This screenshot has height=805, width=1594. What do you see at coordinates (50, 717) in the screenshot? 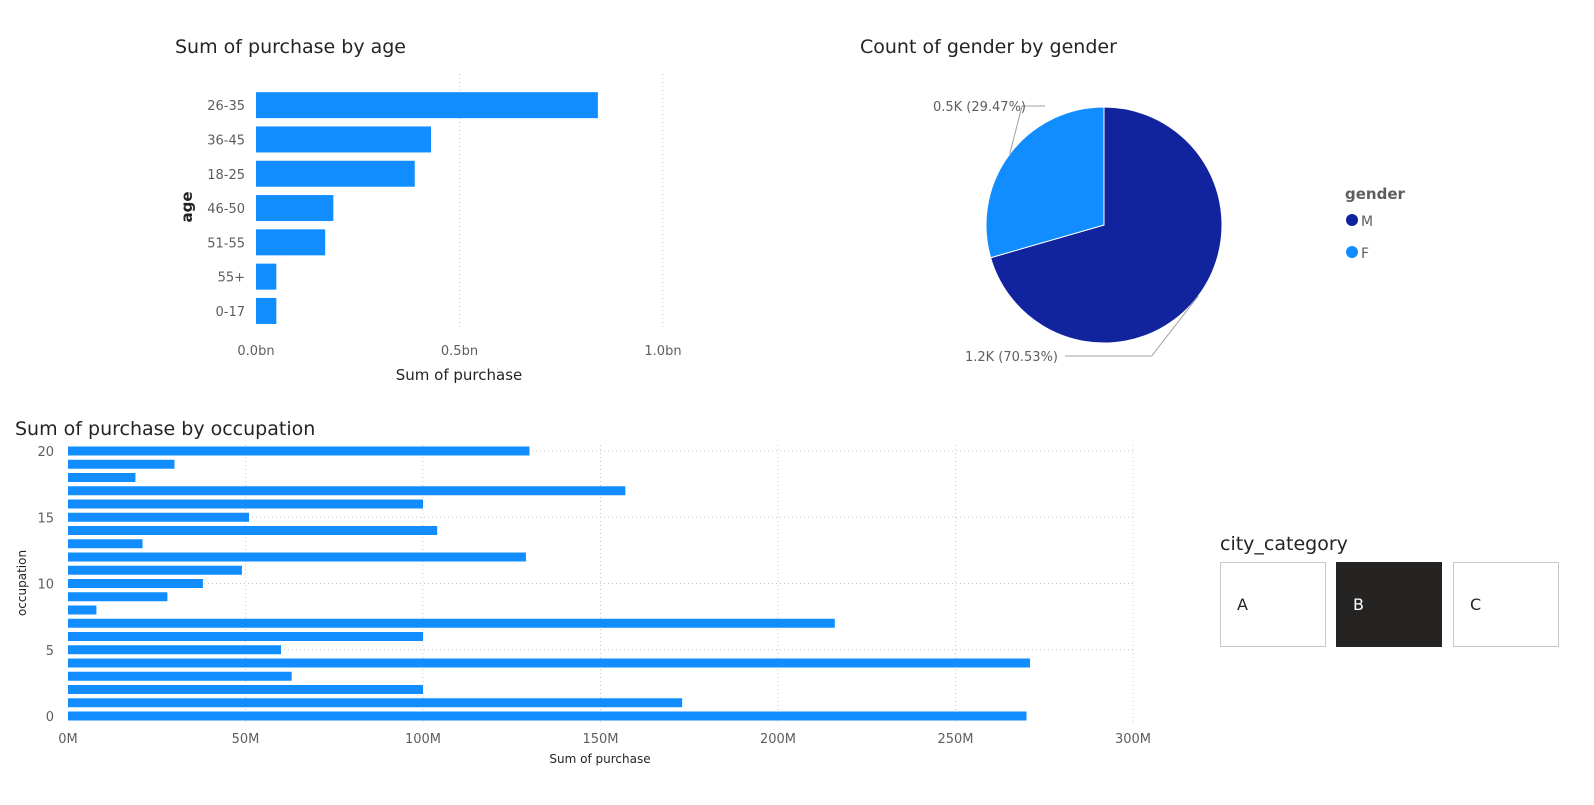
I see `y-tick-label: 0` at bounding box center [50, 717].